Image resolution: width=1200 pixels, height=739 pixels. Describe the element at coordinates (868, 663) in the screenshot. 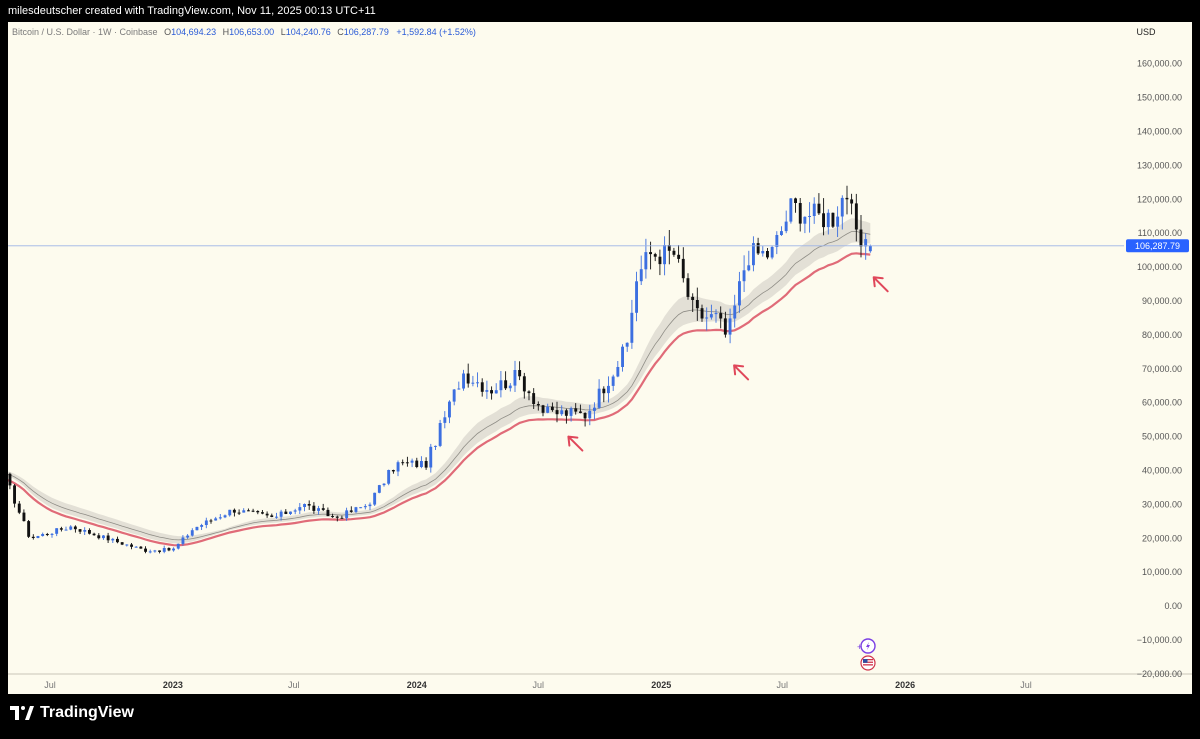

I see `us-flag-icon` at that location.